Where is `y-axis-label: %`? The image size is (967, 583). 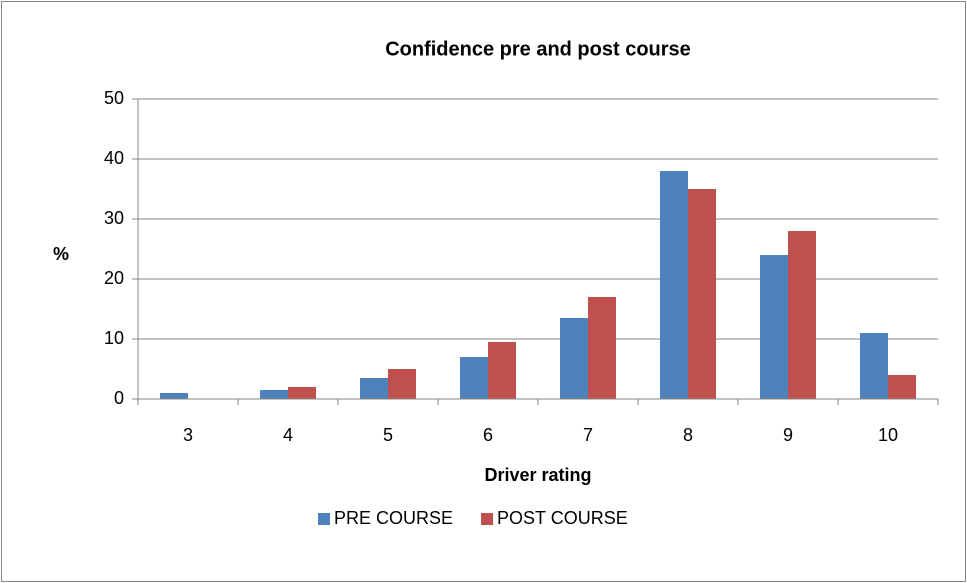 y-axis-label: % is located at coordinates (61, 254).